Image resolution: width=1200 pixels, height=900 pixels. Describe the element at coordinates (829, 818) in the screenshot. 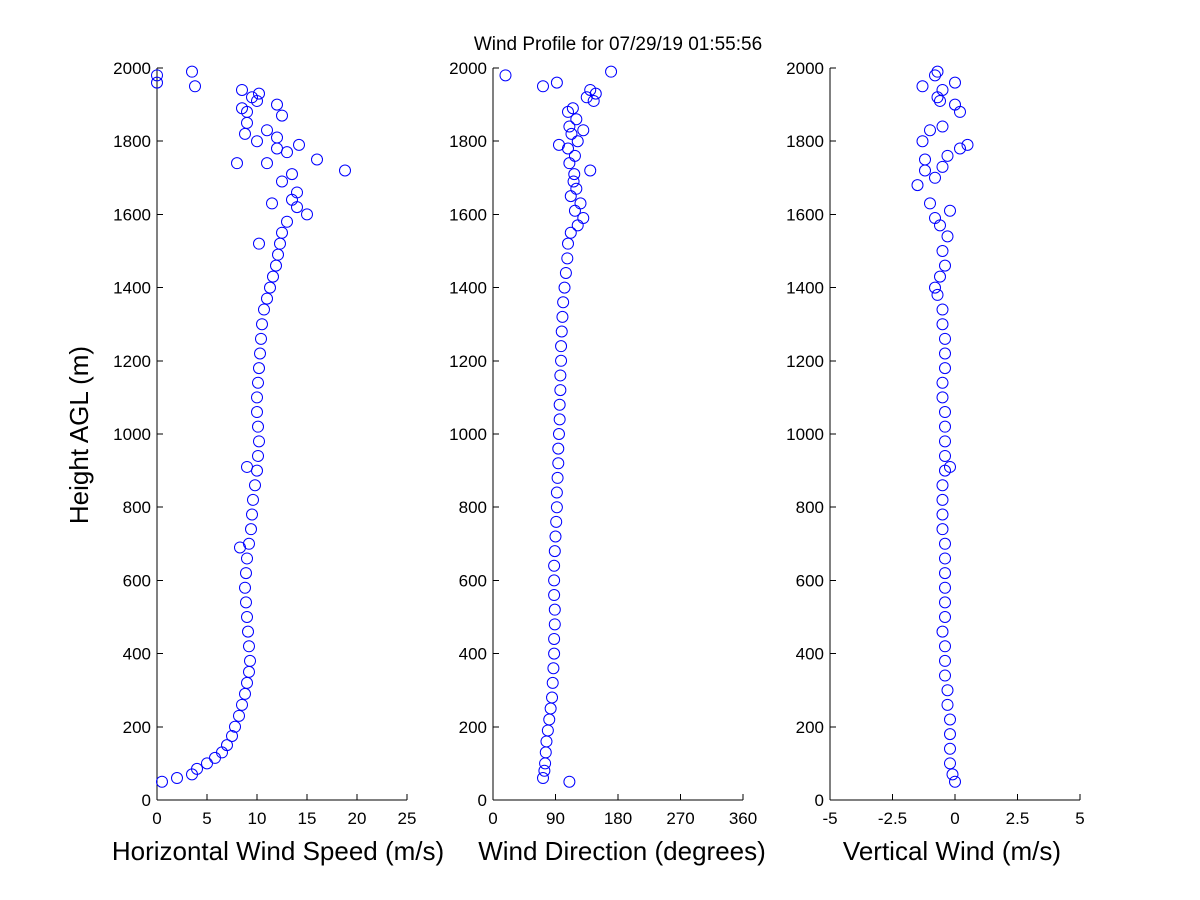

I see `x-tick-label: -5` at that location.